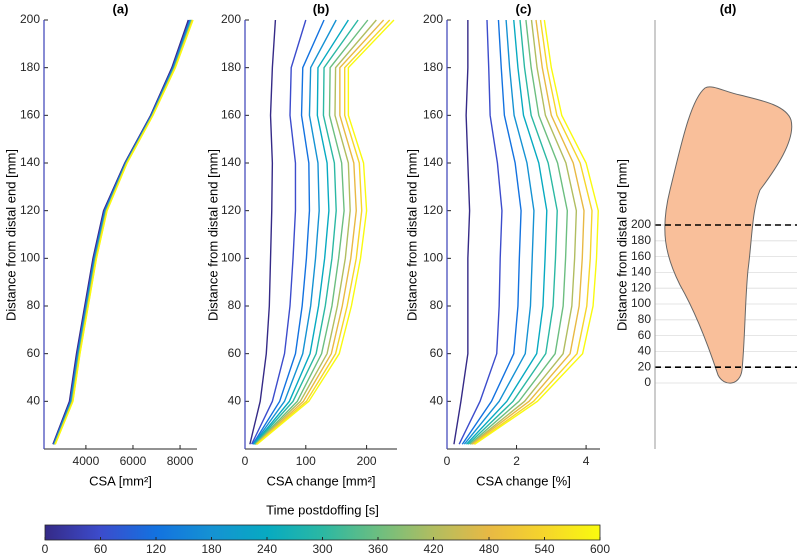 This screenshot has height=557, width=800. I want to click on y-tick-label: 20, so click(645, 366).